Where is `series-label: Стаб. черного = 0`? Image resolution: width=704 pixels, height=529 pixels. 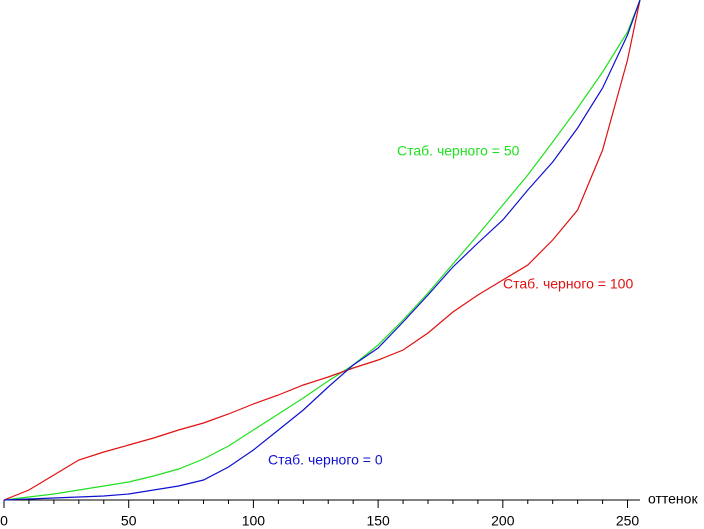
series-label: Стаб. черного = 0 is located at coordinates (325, 460).